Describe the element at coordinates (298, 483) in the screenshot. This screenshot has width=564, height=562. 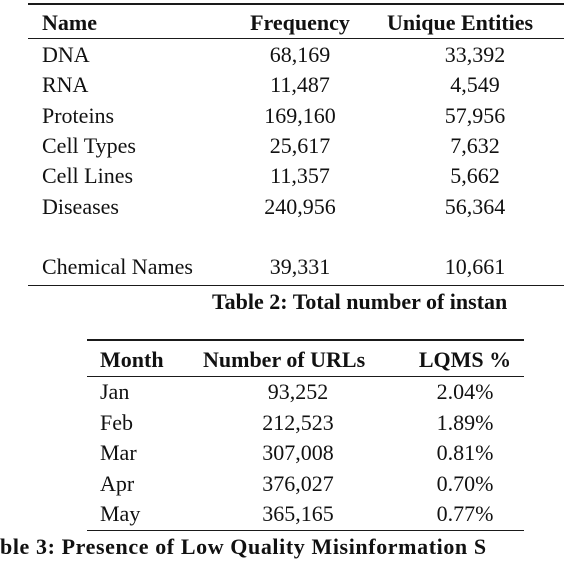
I see `url-count-value: 376,027` at that location.